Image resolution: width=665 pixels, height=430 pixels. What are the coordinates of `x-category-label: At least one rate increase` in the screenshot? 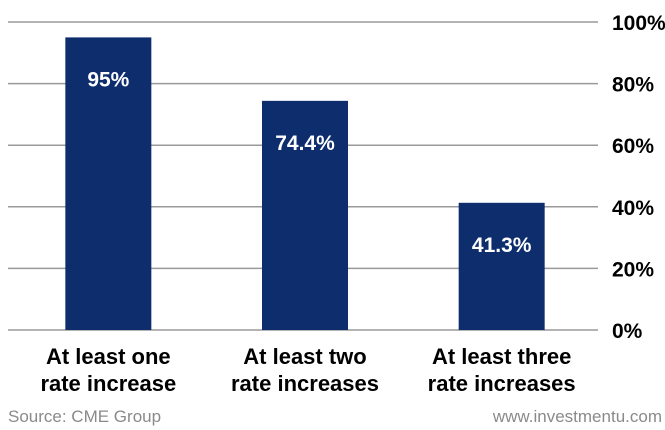 It's located at (108, 370).